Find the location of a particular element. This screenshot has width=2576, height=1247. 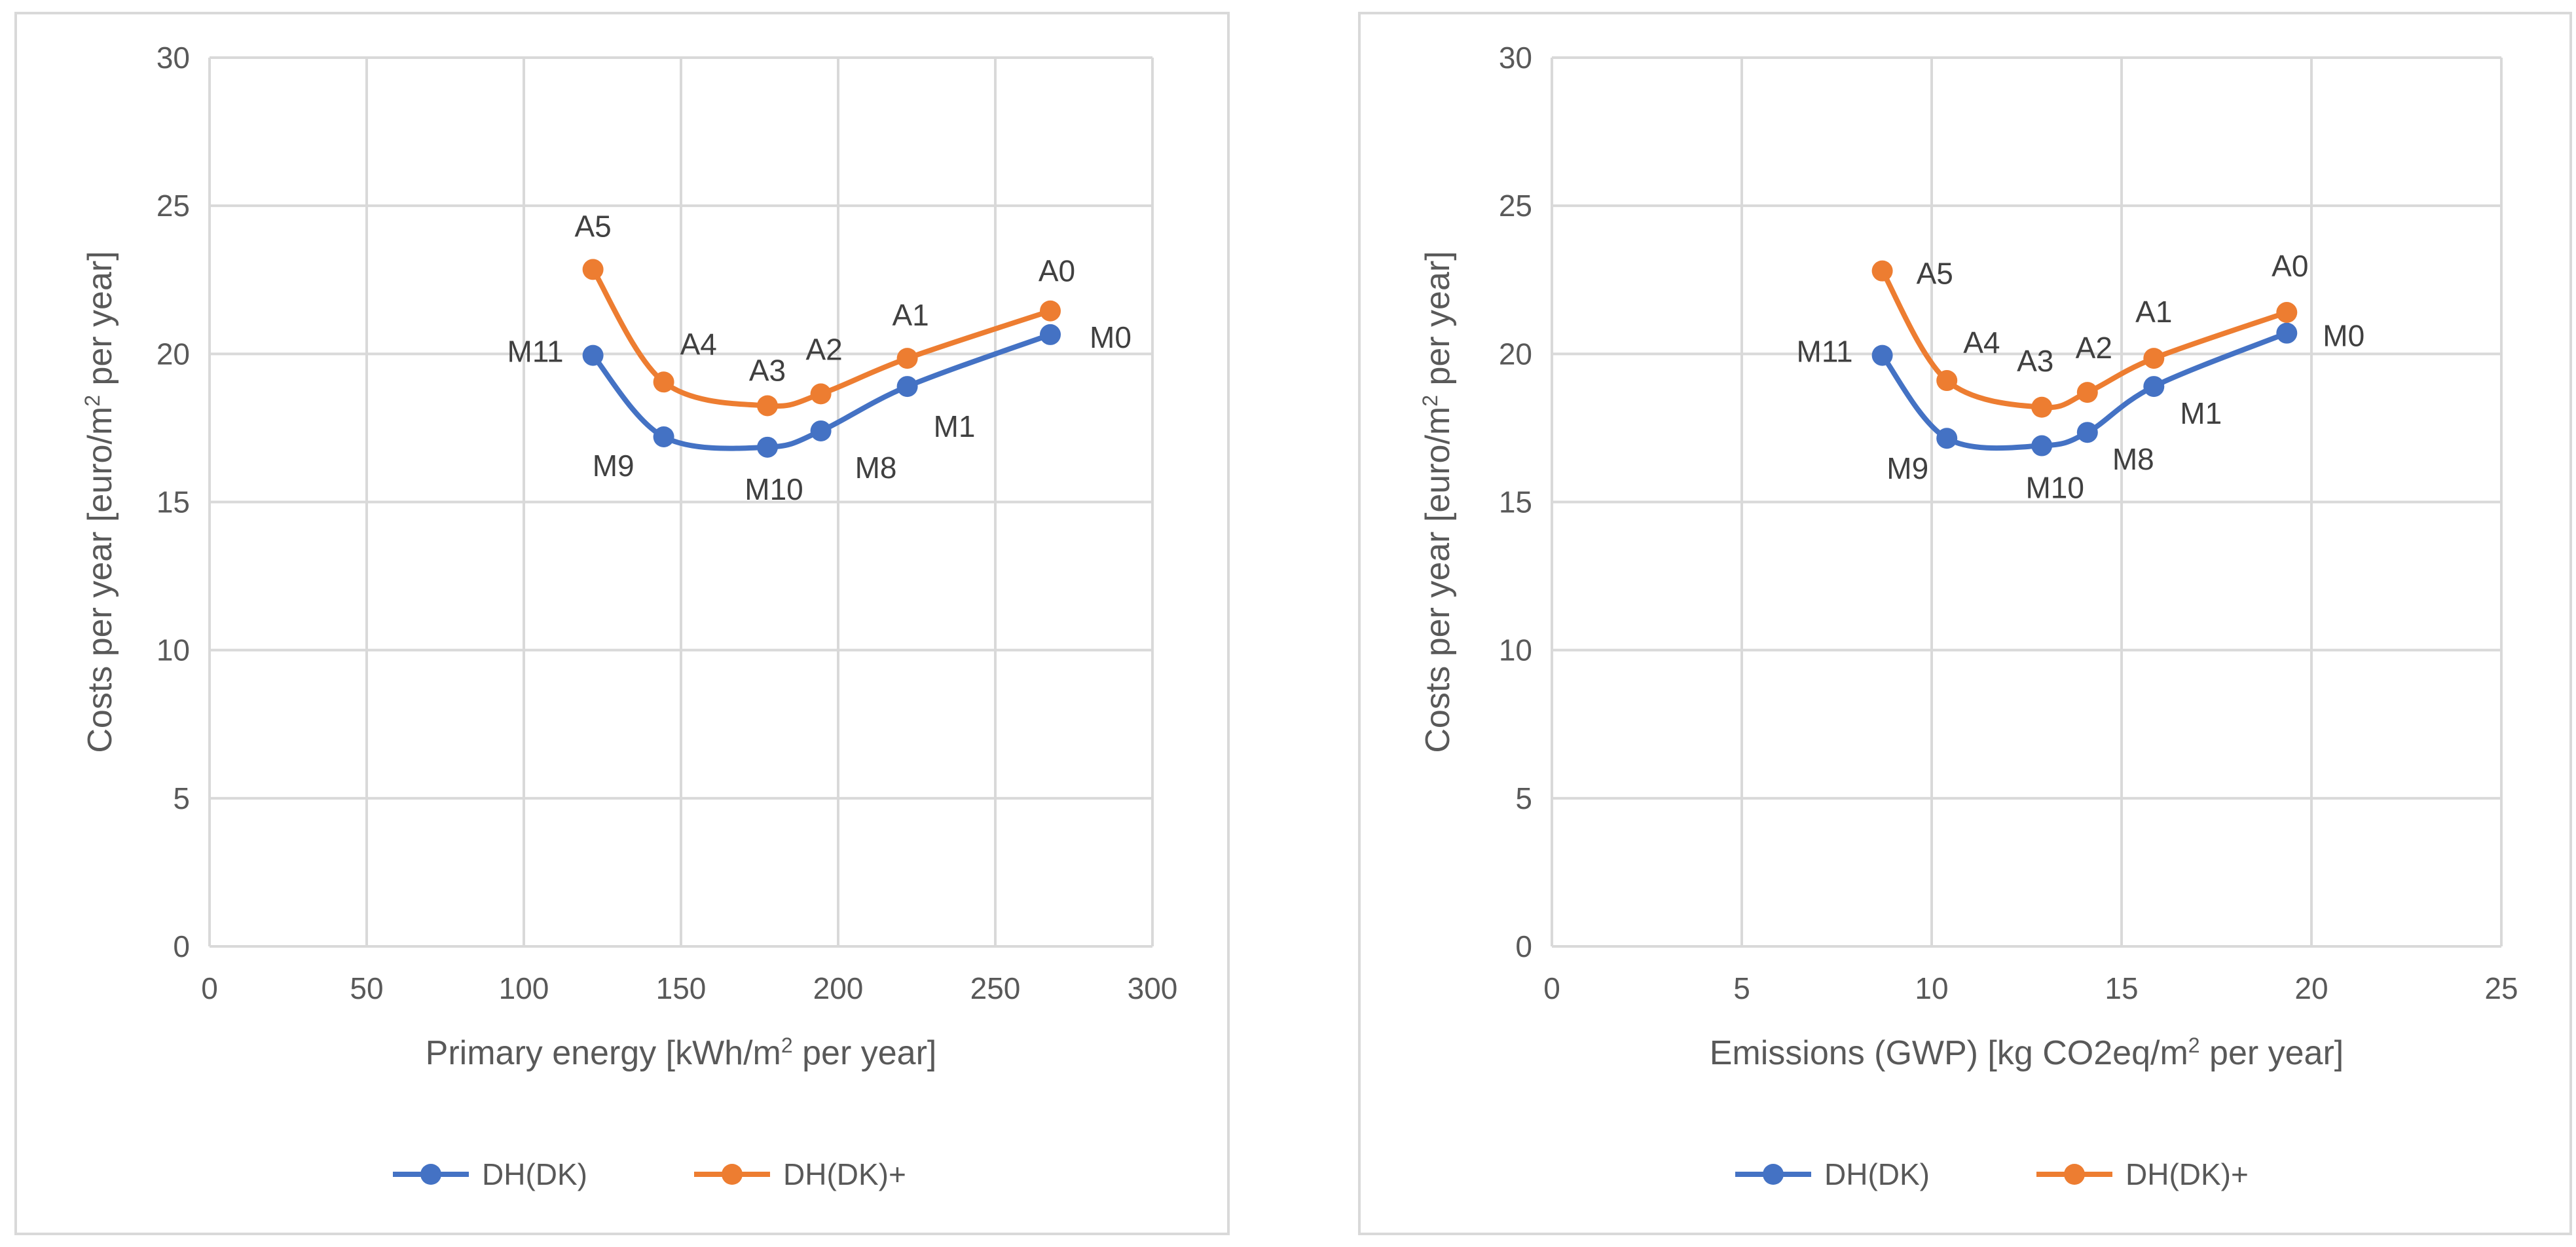

x-tick-label: 300 is located at coordinates (1153, 988).